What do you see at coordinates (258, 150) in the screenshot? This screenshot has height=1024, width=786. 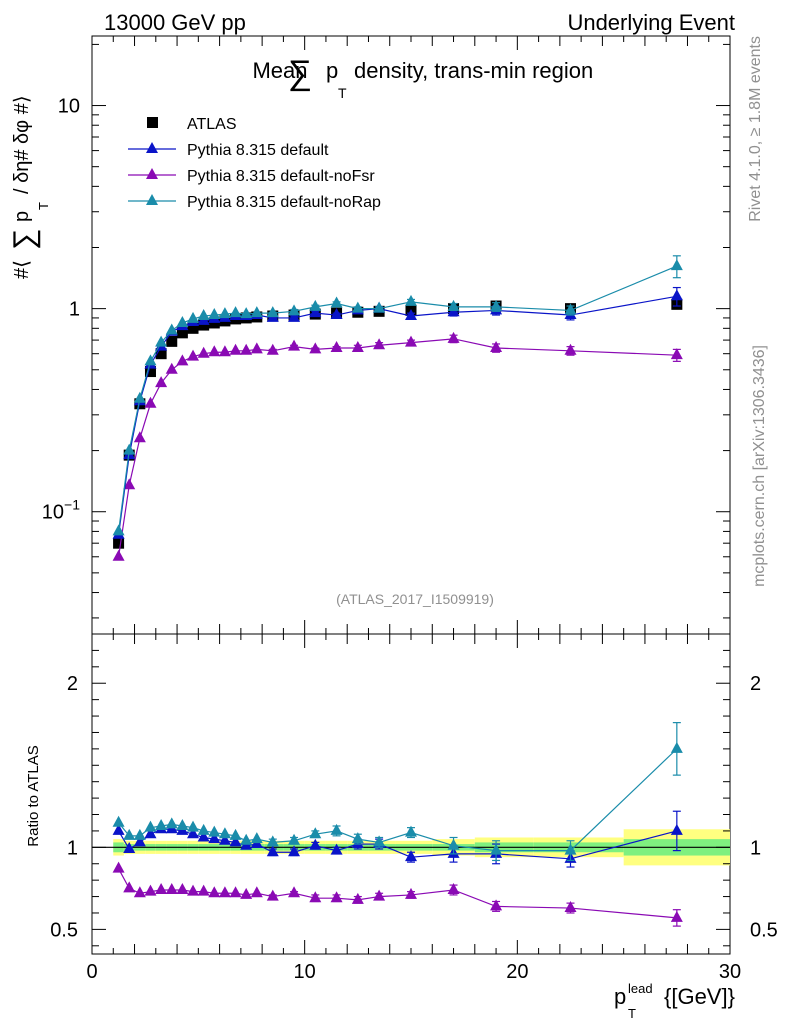 I see `legend-label-default: Pythia 8.315 default` at bounding box center [258, 150].